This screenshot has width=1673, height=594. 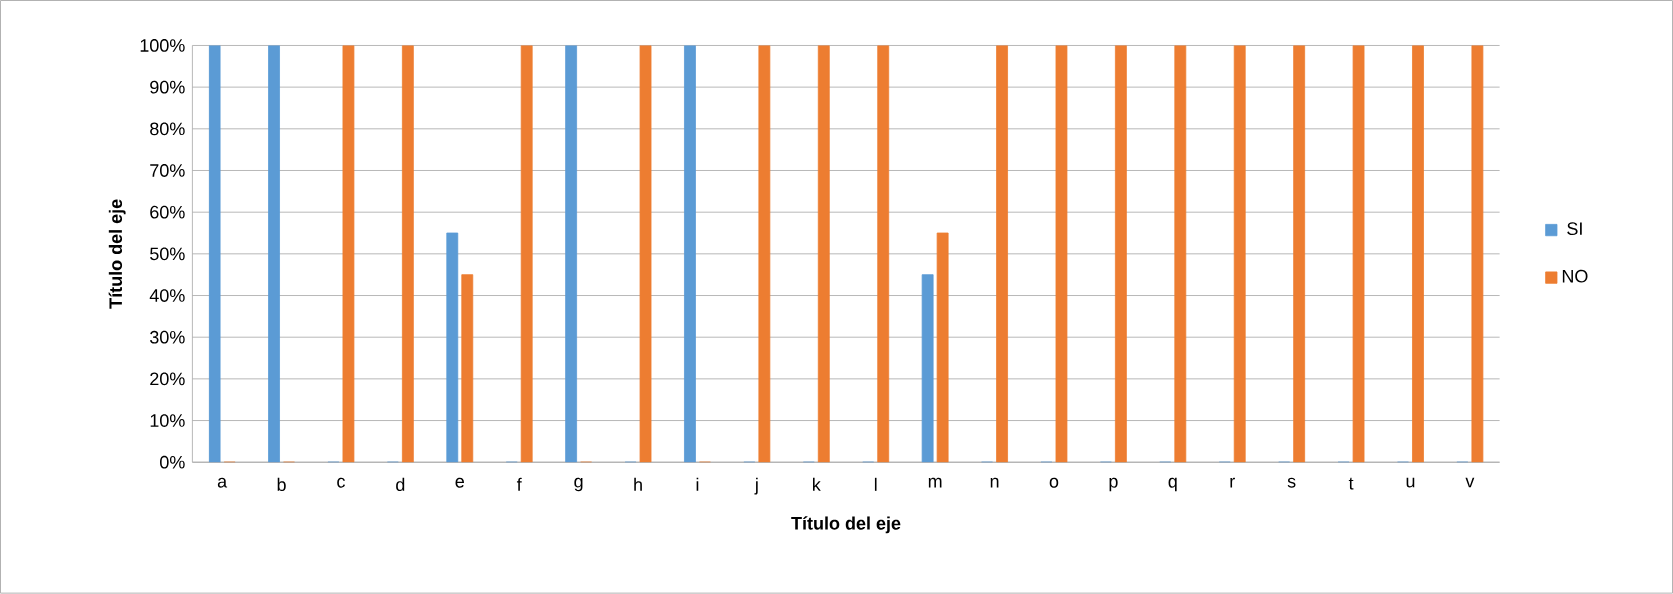 I want to click on x-tick-label: a, so click(x=222, y=482).